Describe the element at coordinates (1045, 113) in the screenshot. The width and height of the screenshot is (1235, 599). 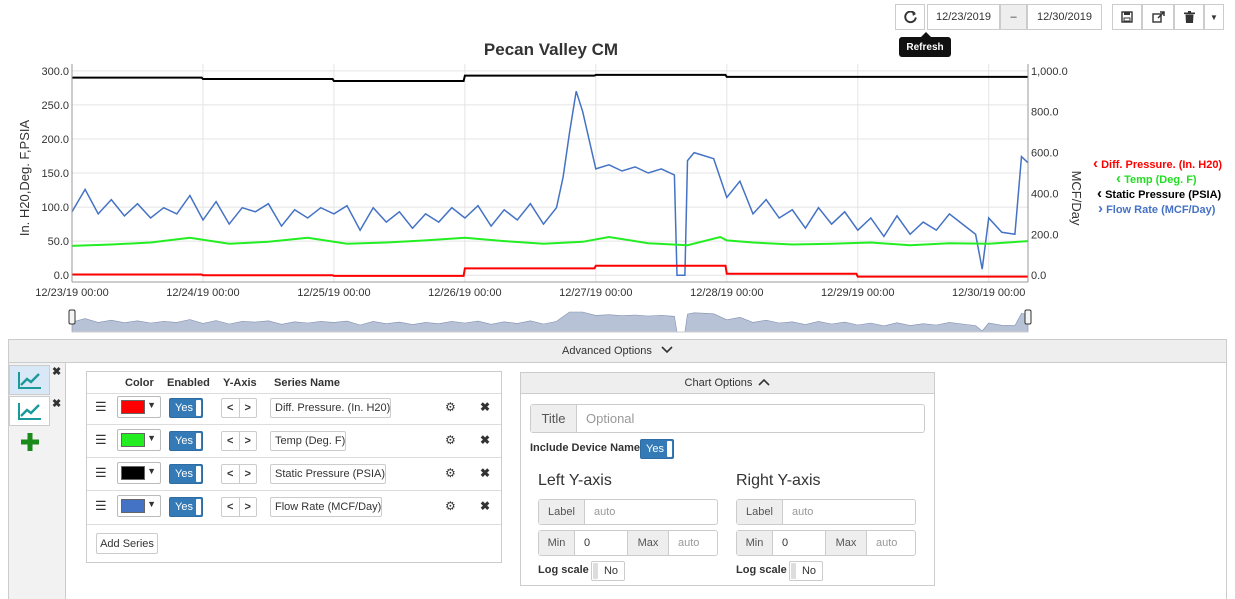
I see `y2-tick-label: 800.0` at that location.